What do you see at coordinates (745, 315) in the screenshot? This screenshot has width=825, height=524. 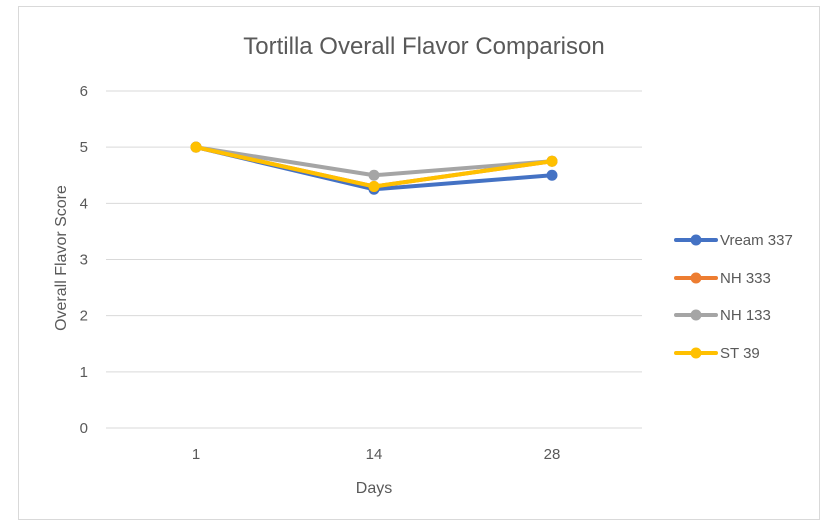 I see `legend-label: NH 133` at bounding box center [745, 315].